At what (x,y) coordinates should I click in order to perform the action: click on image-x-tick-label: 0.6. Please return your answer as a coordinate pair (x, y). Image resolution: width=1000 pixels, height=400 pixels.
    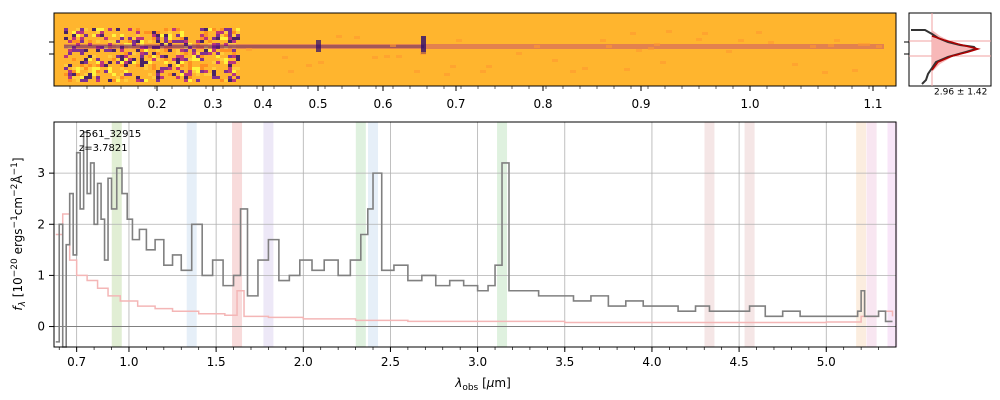
    Looking at the image, I should click on (382, 104).